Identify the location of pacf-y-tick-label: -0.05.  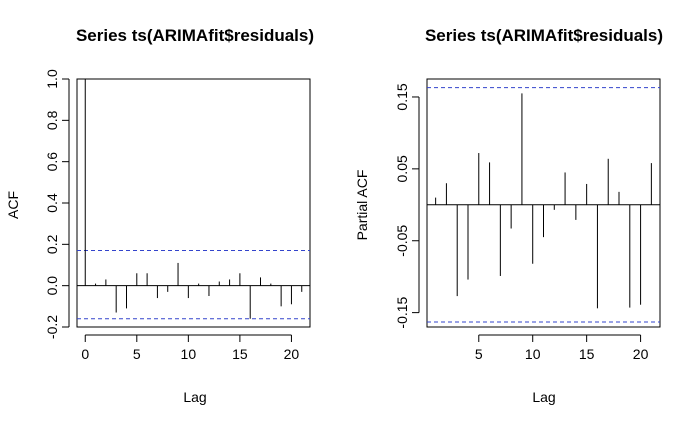
(402, 241).